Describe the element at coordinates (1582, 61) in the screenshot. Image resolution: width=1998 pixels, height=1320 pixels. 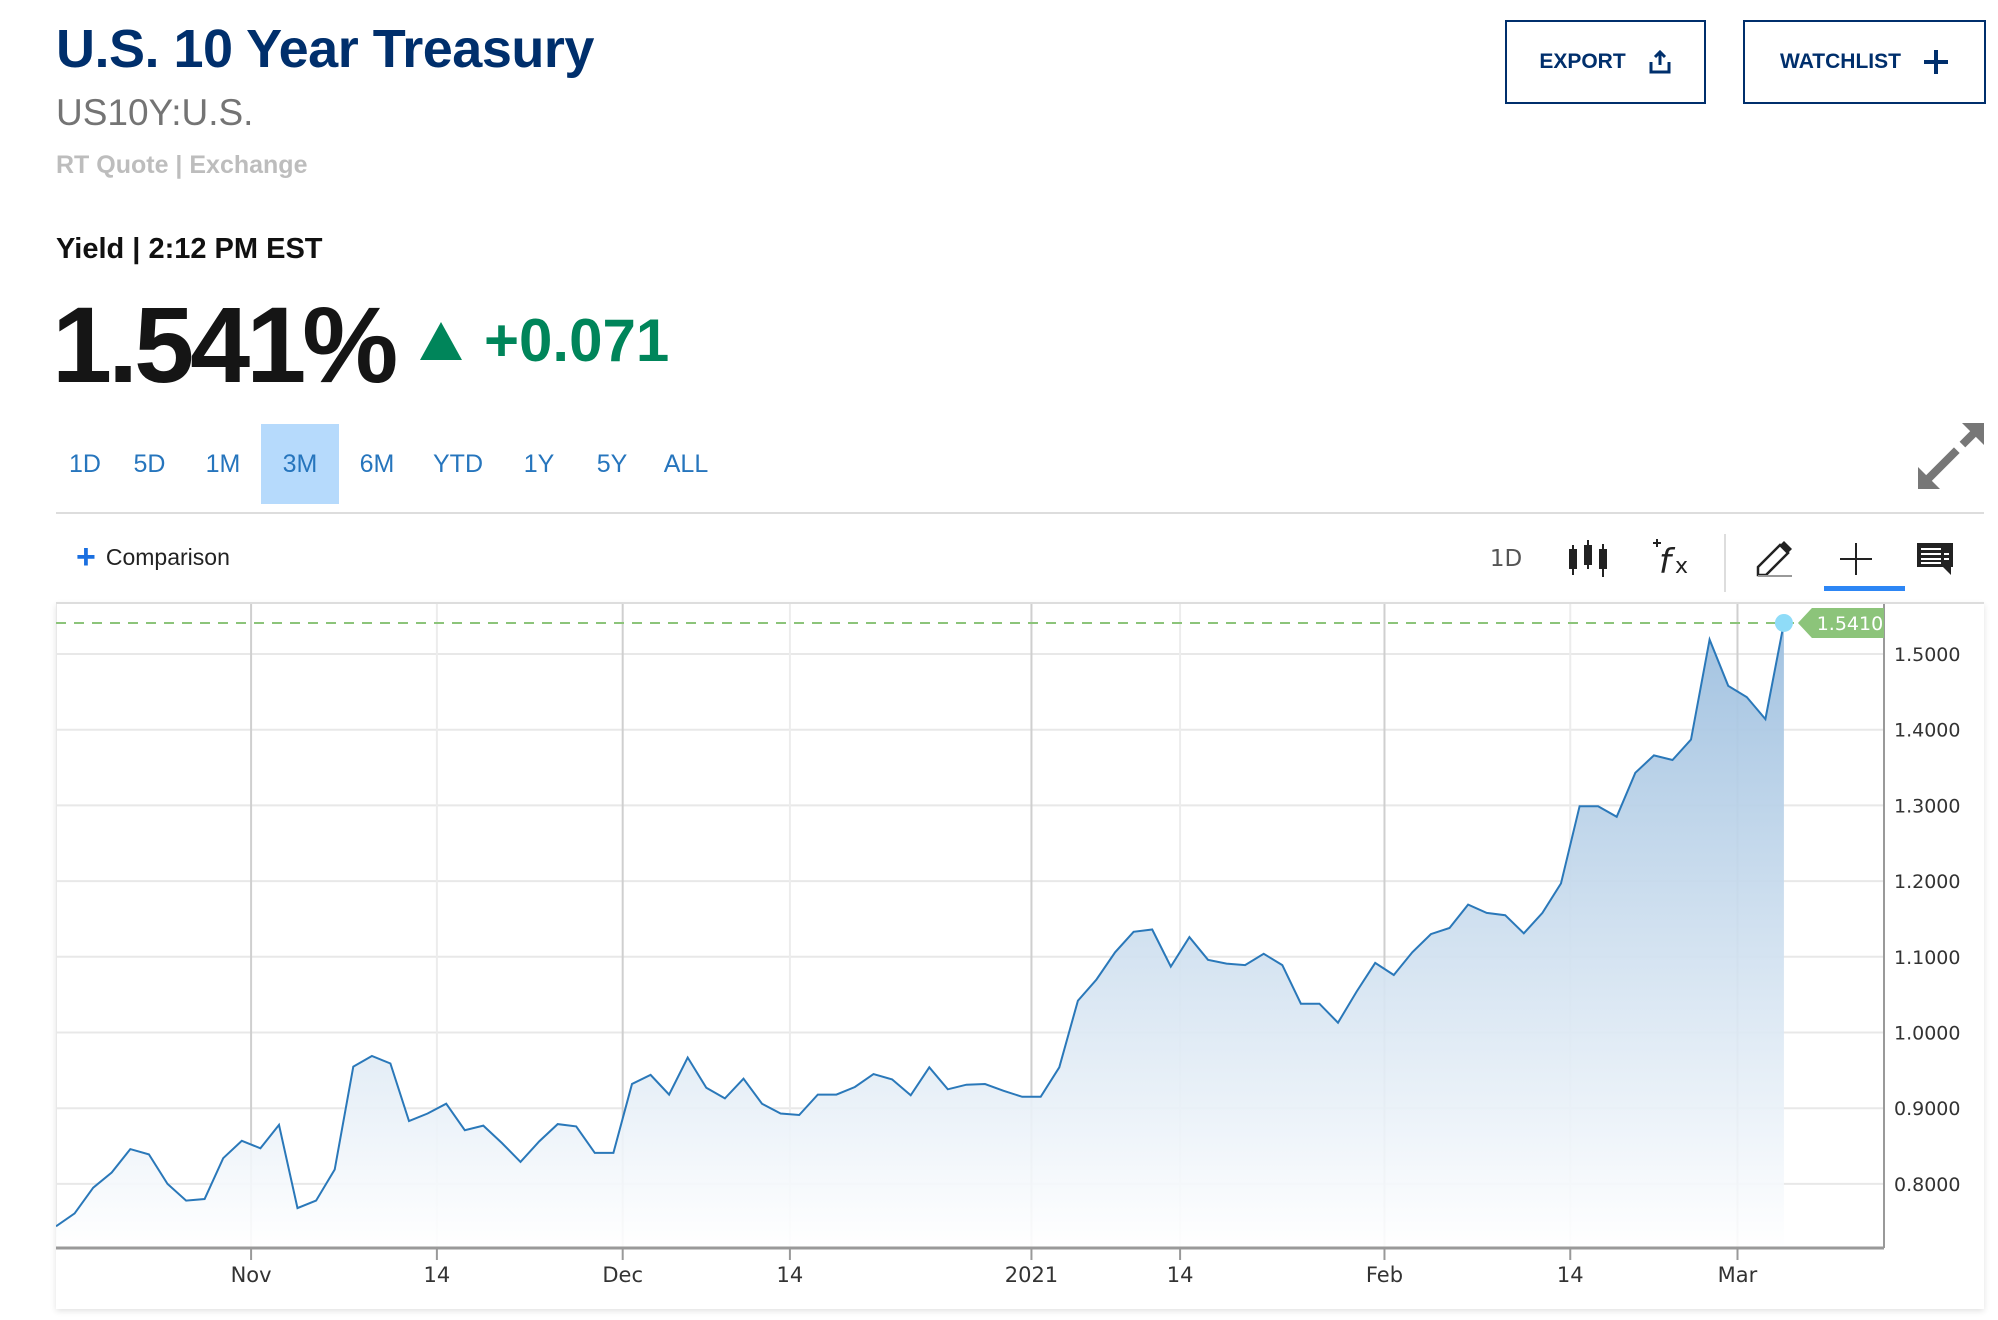
I see `export-label: EXPORT` at that location.